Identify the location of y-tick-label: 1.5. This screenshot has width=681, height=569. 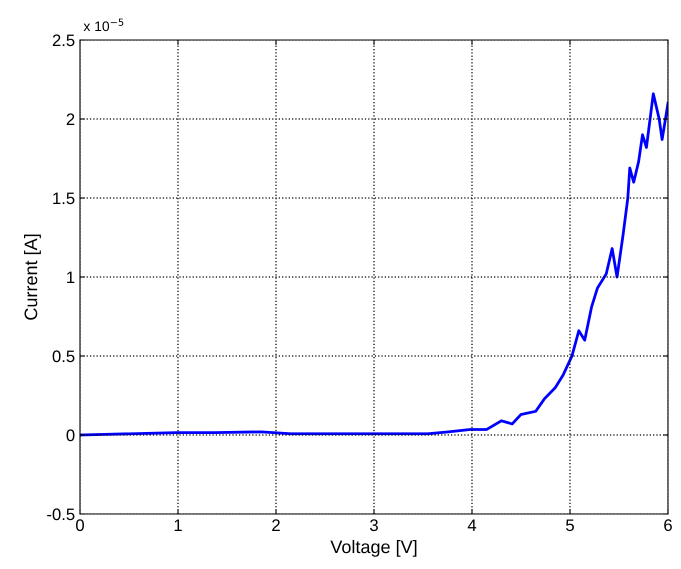
(63, 198).